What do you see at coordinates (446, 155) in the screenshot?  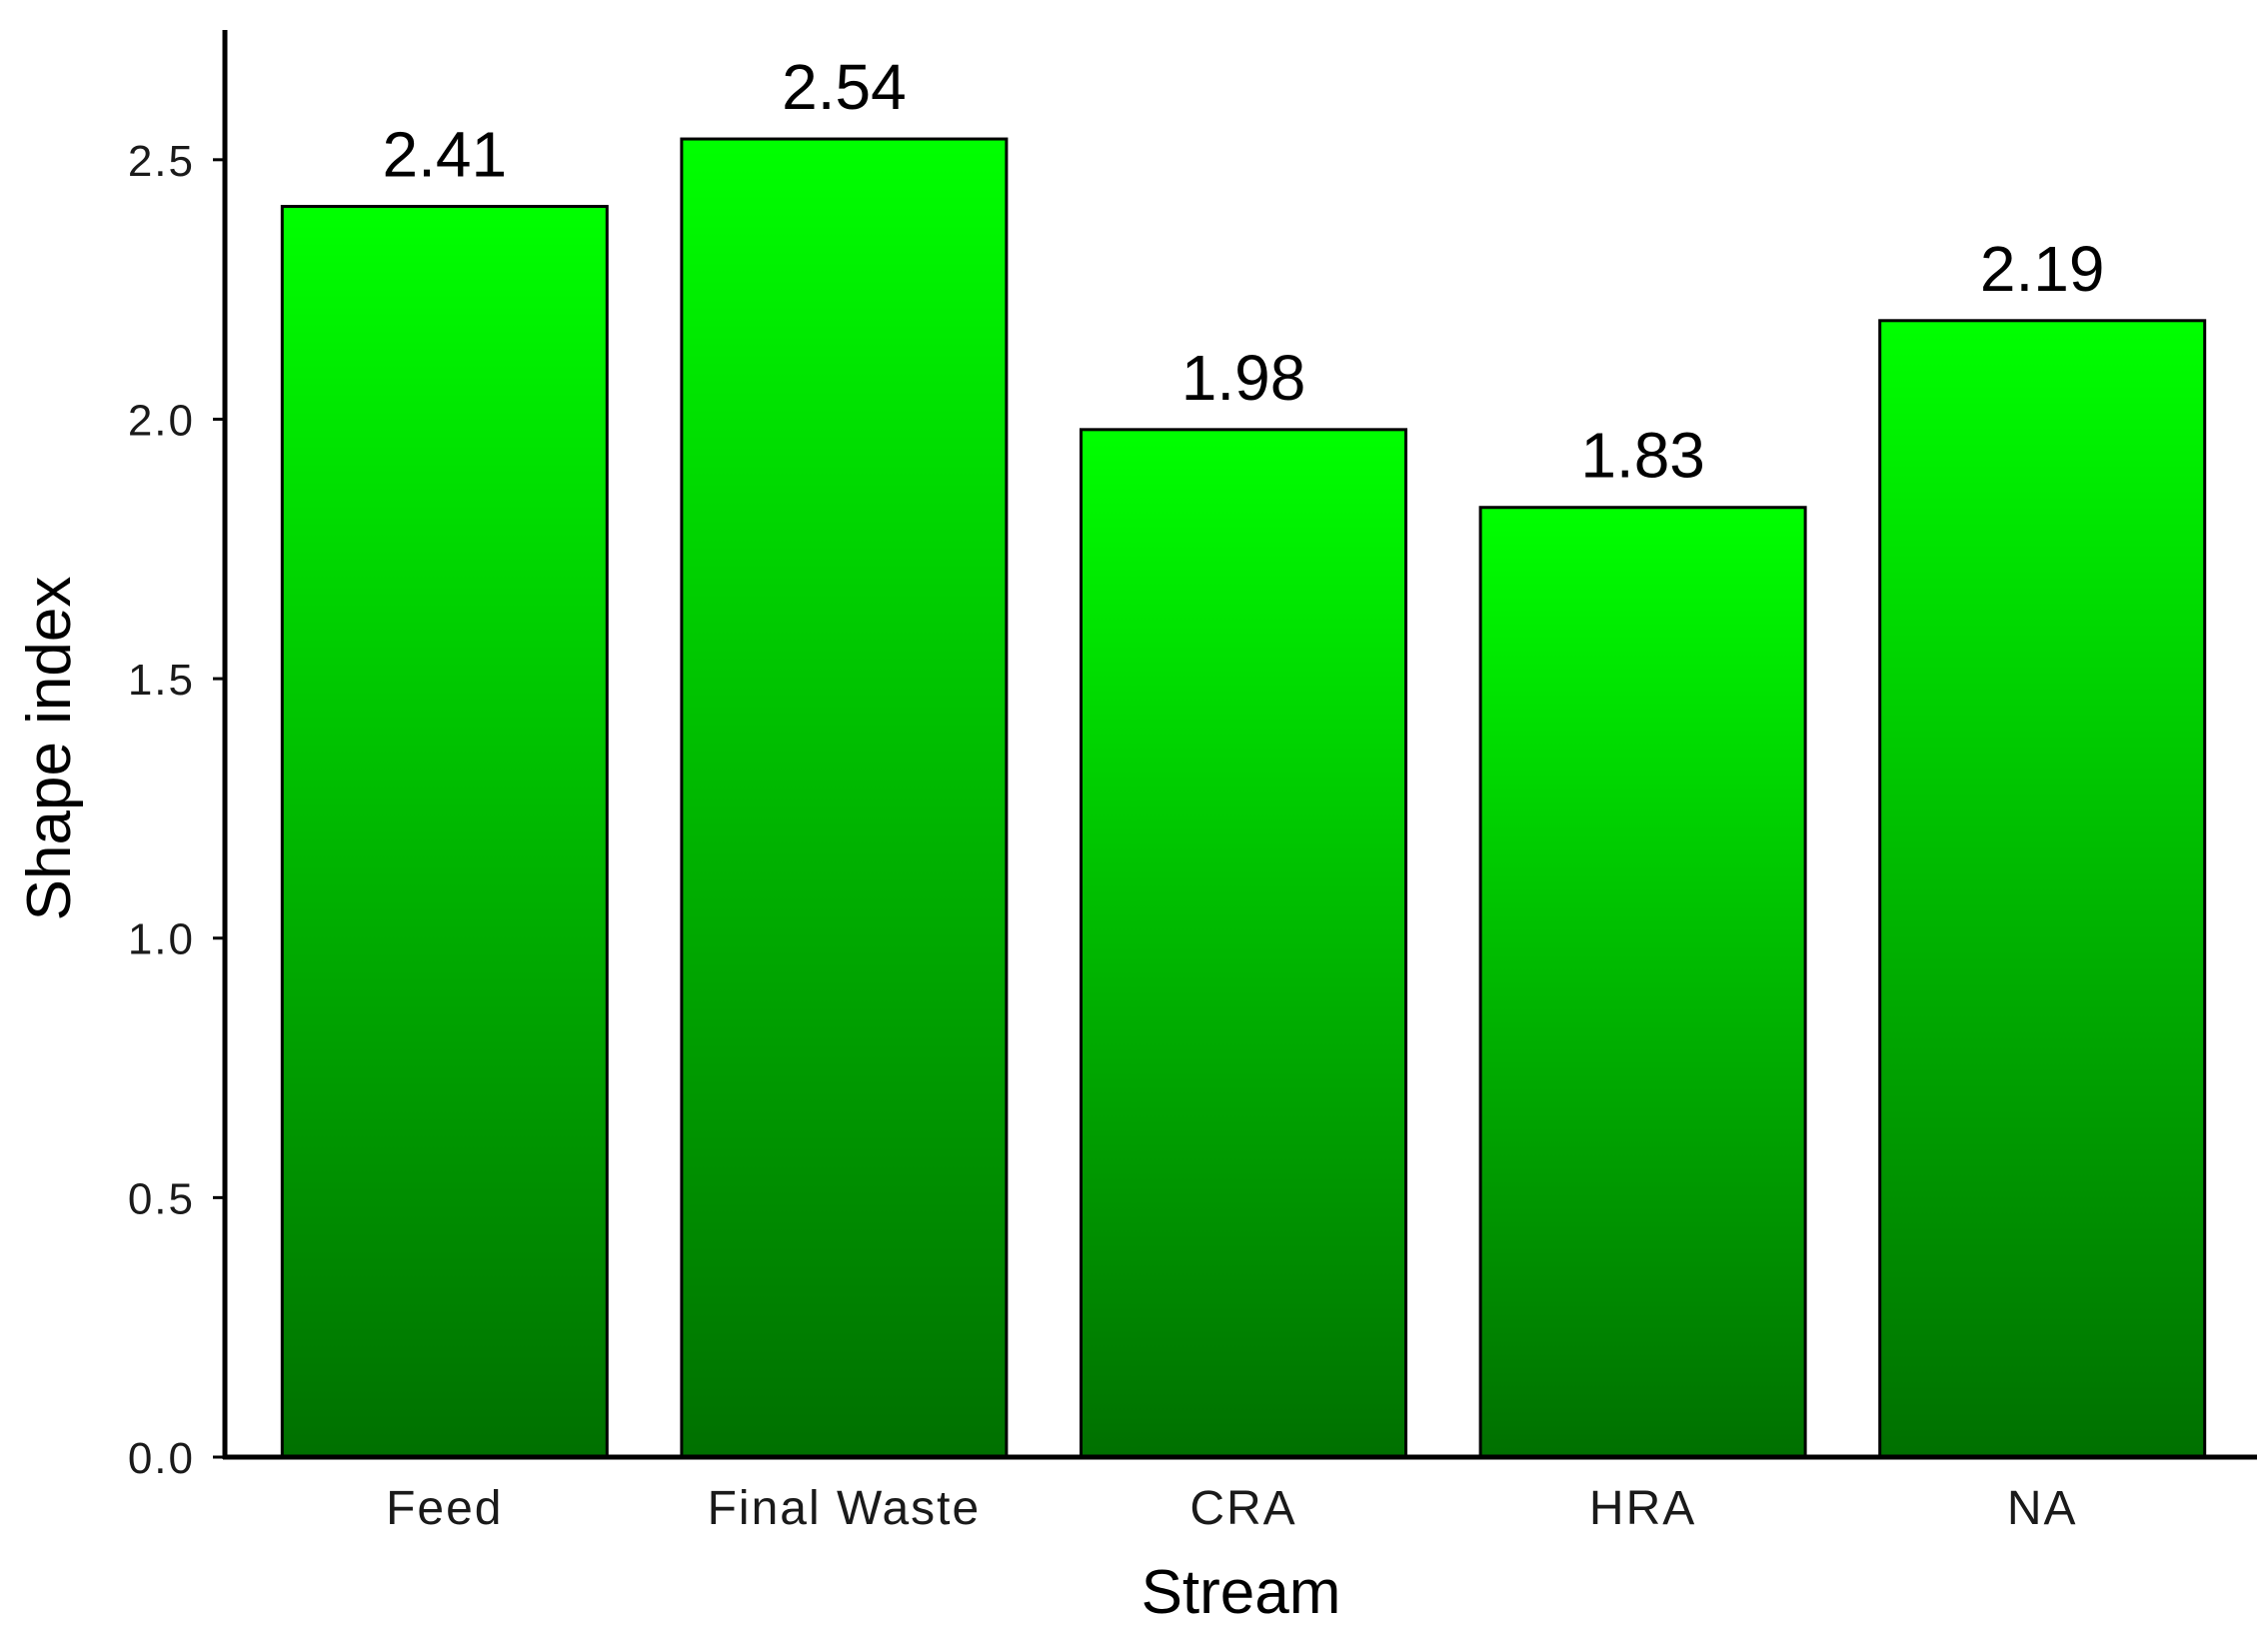 I see `value-label: 2.41` at bounding box center [446, 155].